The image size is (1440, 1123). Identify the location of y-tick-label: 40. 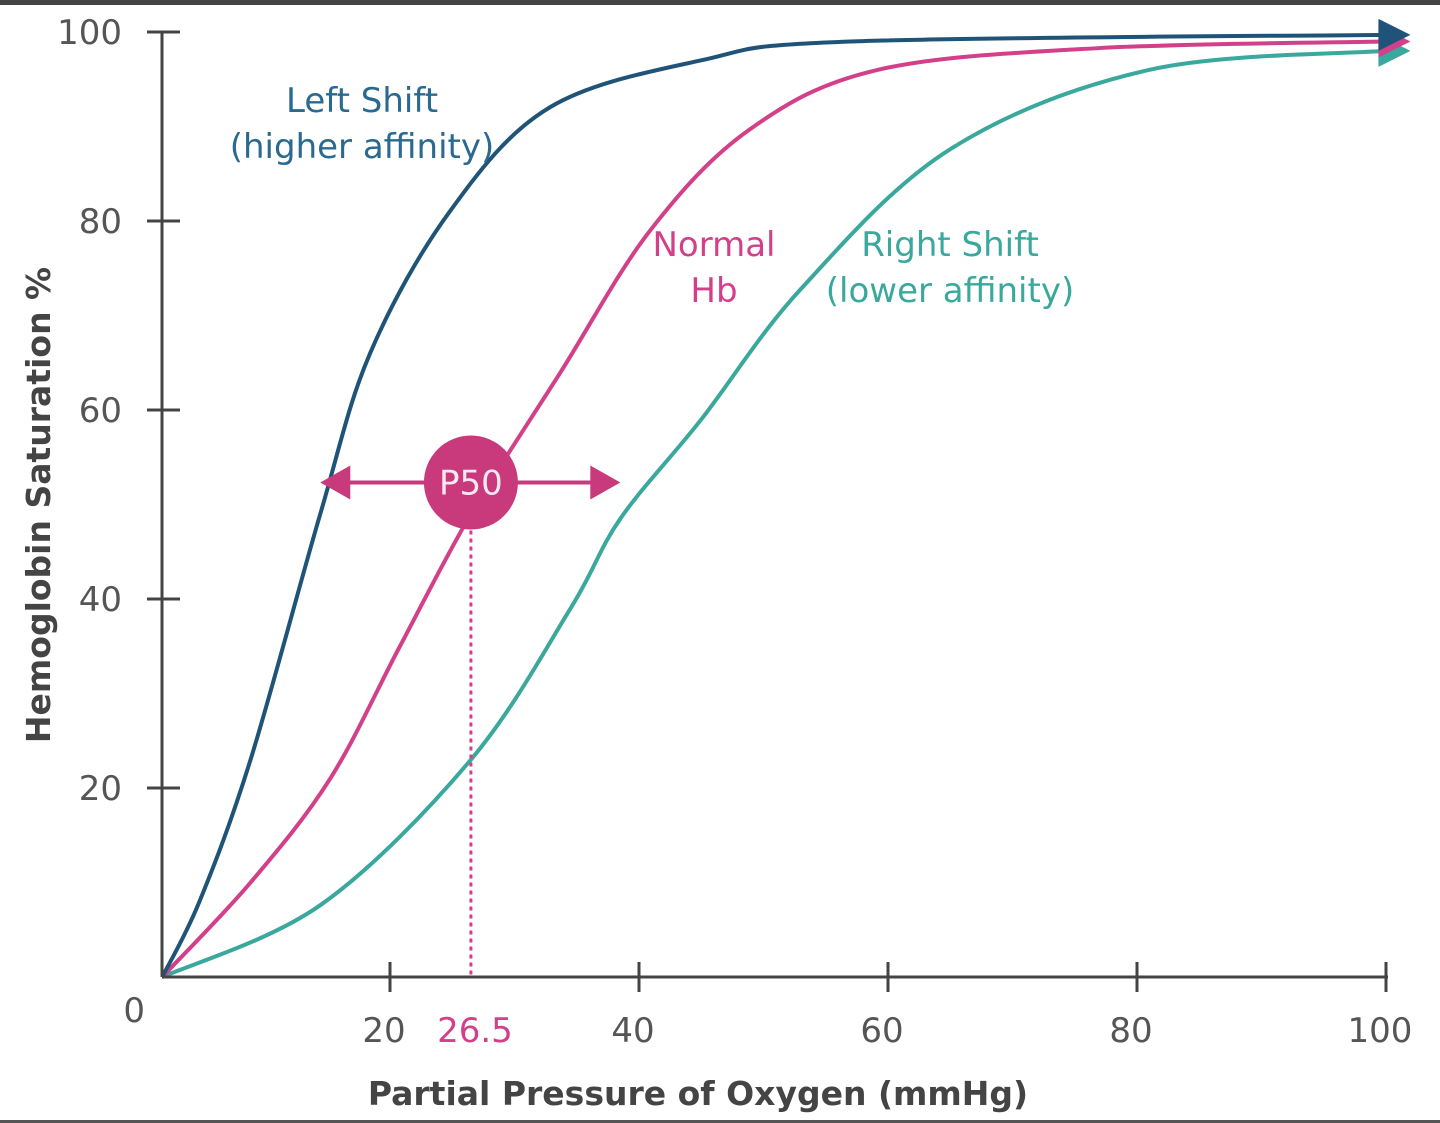
(100, 600).